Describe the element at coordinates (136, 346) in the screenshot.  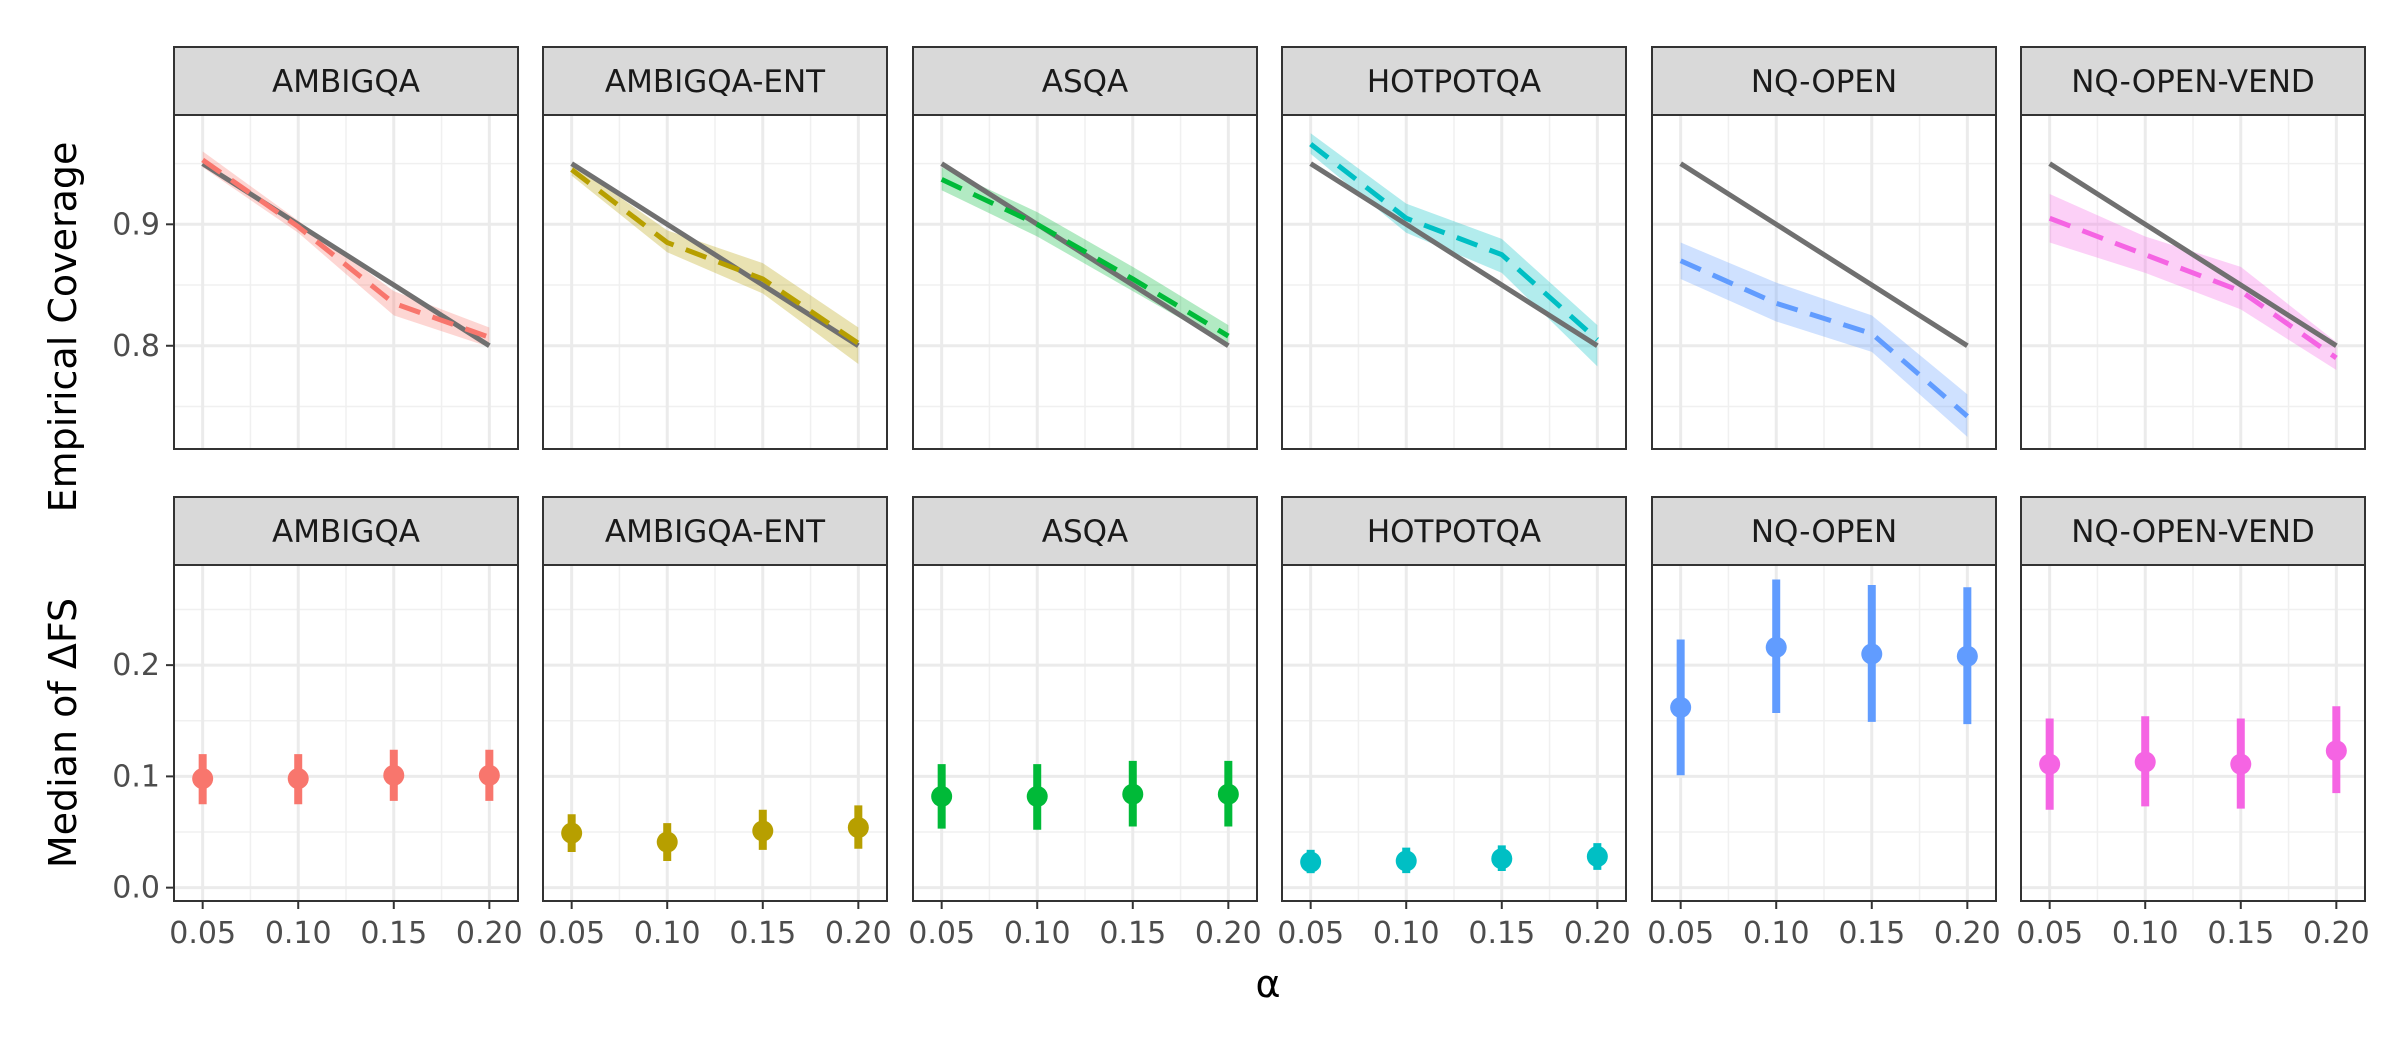
I see `y-tick-label: 0.8` at that location.